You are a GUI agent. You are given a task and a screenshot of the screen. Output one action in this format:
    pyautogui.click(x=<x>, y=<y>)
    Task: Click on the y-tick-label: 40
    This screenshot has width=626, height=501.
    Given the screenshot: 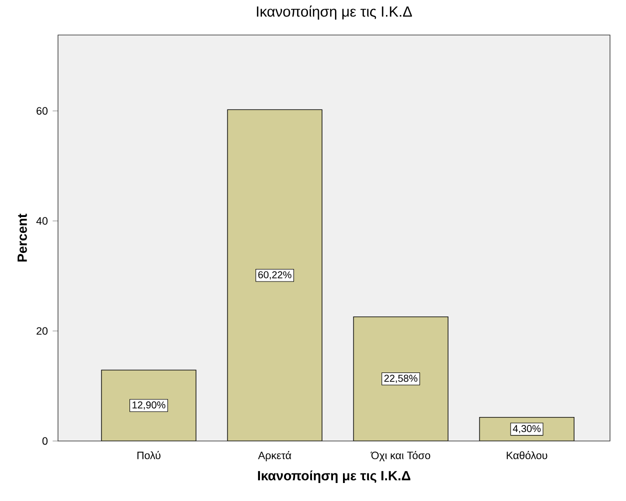 What is the action you would take?
    pyautogui.click(x=42, y=221)
    